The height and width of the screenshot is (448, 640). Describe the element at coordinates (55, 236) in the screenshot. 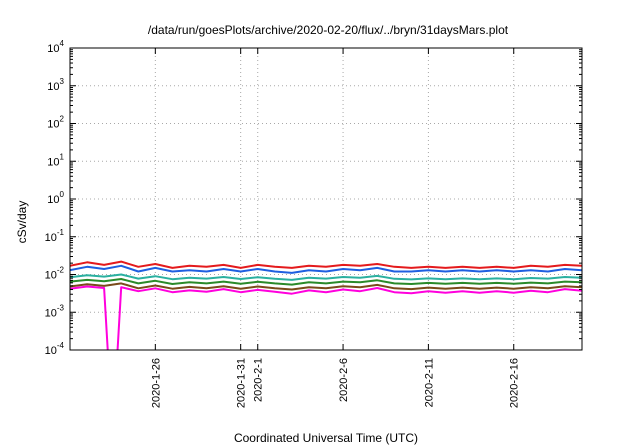

I see `y-tick-label: 10⁻¹` at that location.